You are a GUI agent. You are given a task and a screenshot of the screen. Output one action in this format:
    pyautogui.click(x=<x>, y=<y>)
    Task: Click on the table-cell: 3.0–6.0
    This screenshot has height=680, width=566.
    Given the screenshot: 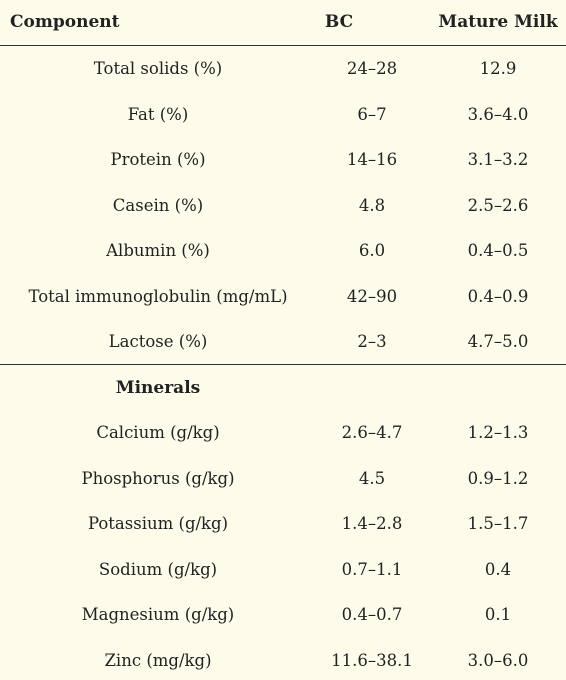 What is the action you would take?
    pyautogui.click(x=498, y=660)
    